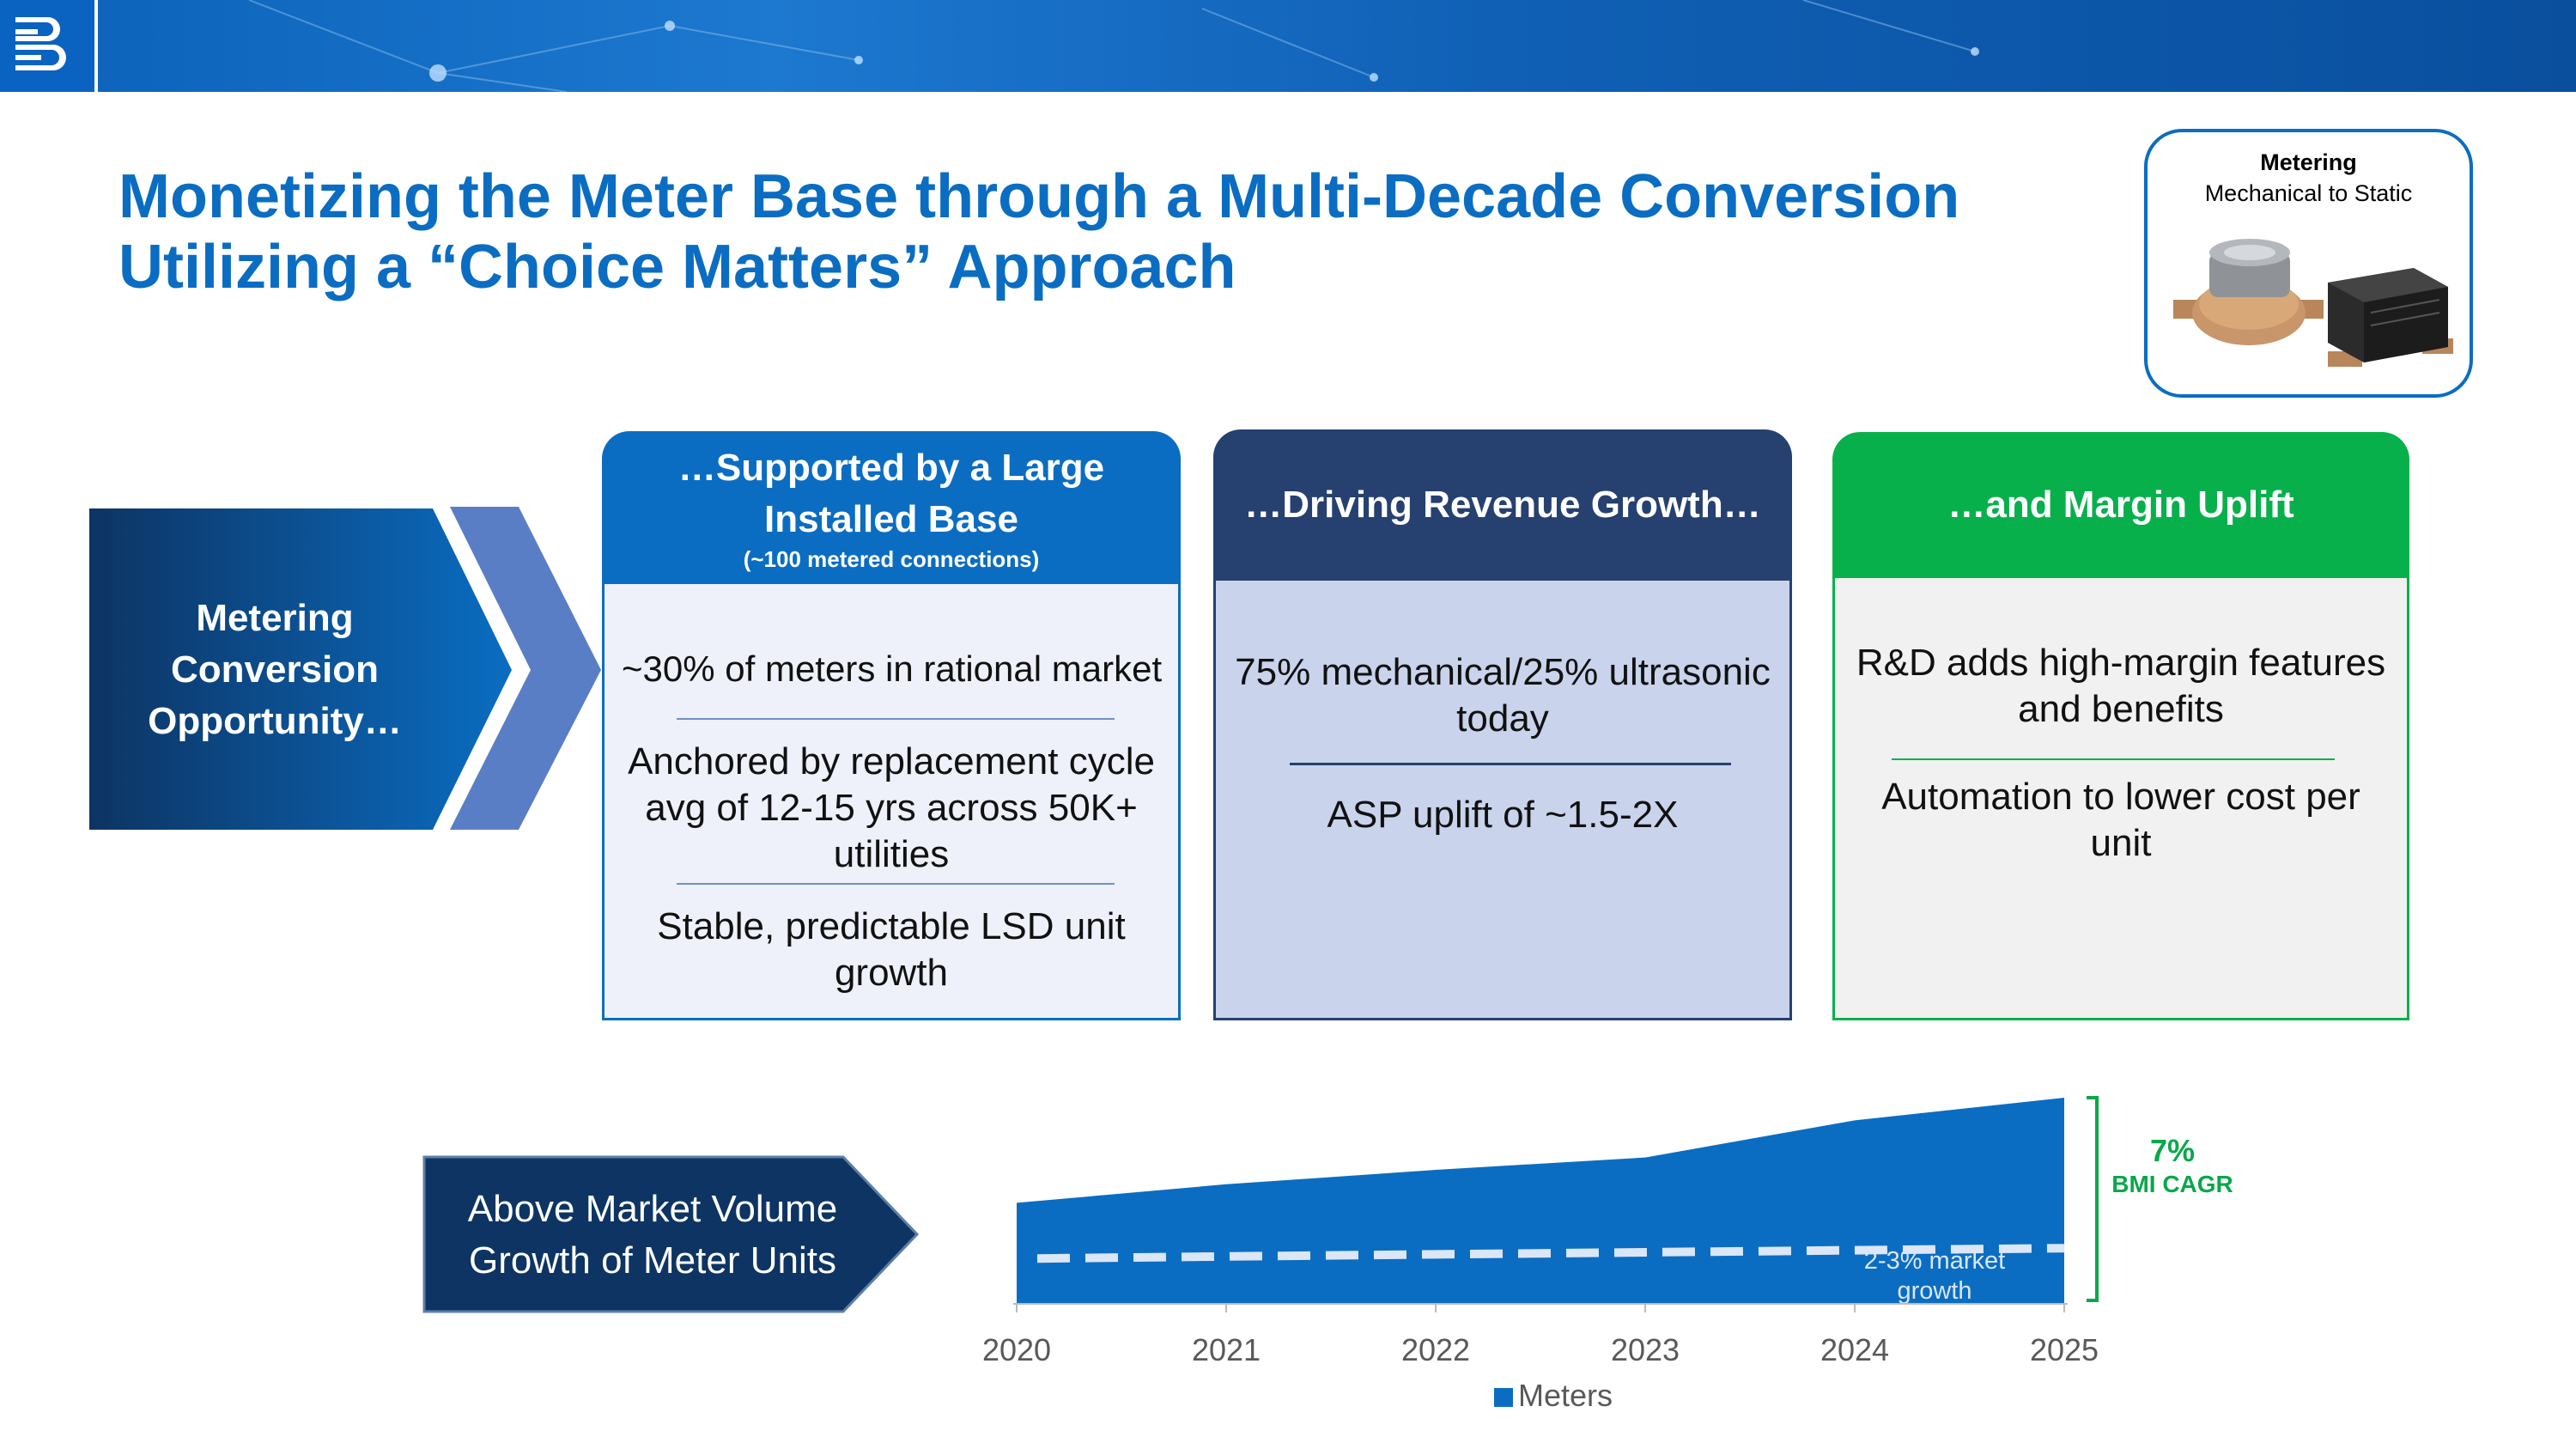  I want to click on x-tick-label: 2022, so click(1436, 1349).